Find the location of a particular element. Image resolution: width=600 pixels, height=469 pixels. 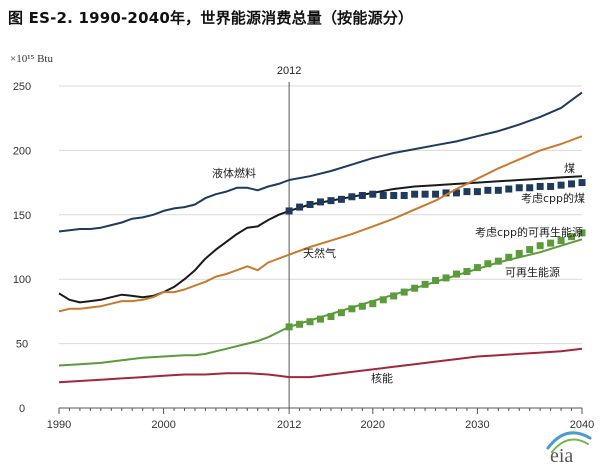

series-label: 天然气 is located at coordinates (319, 253).